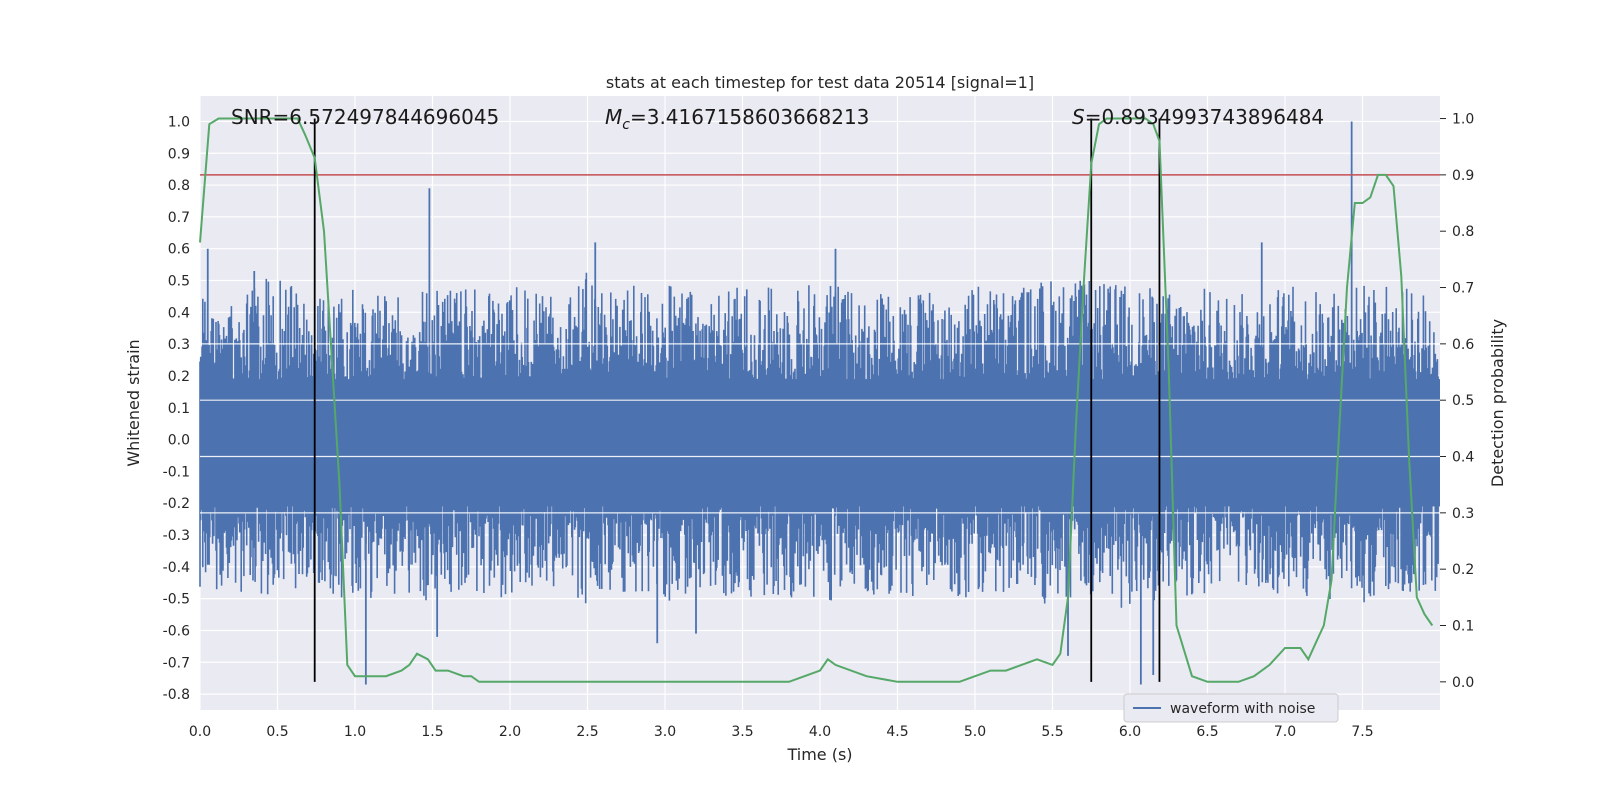  Describe the element at coordinates (1204, 117) in the screenshot. I see `s-value: =0.8934993743896484` at that location.